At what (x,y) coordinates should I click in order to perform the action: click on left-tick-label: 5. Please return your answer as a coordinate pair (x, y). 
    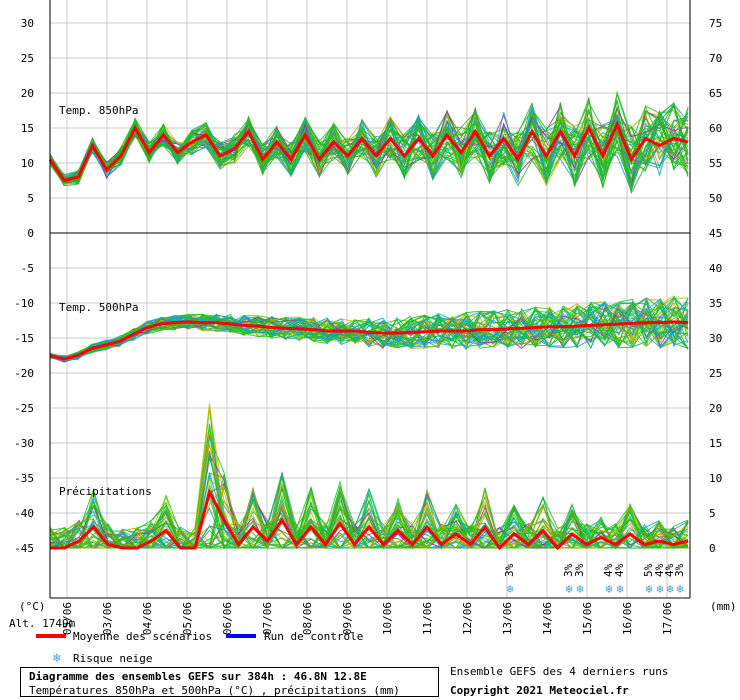
    Looking at the image, I should click on (30, 198).